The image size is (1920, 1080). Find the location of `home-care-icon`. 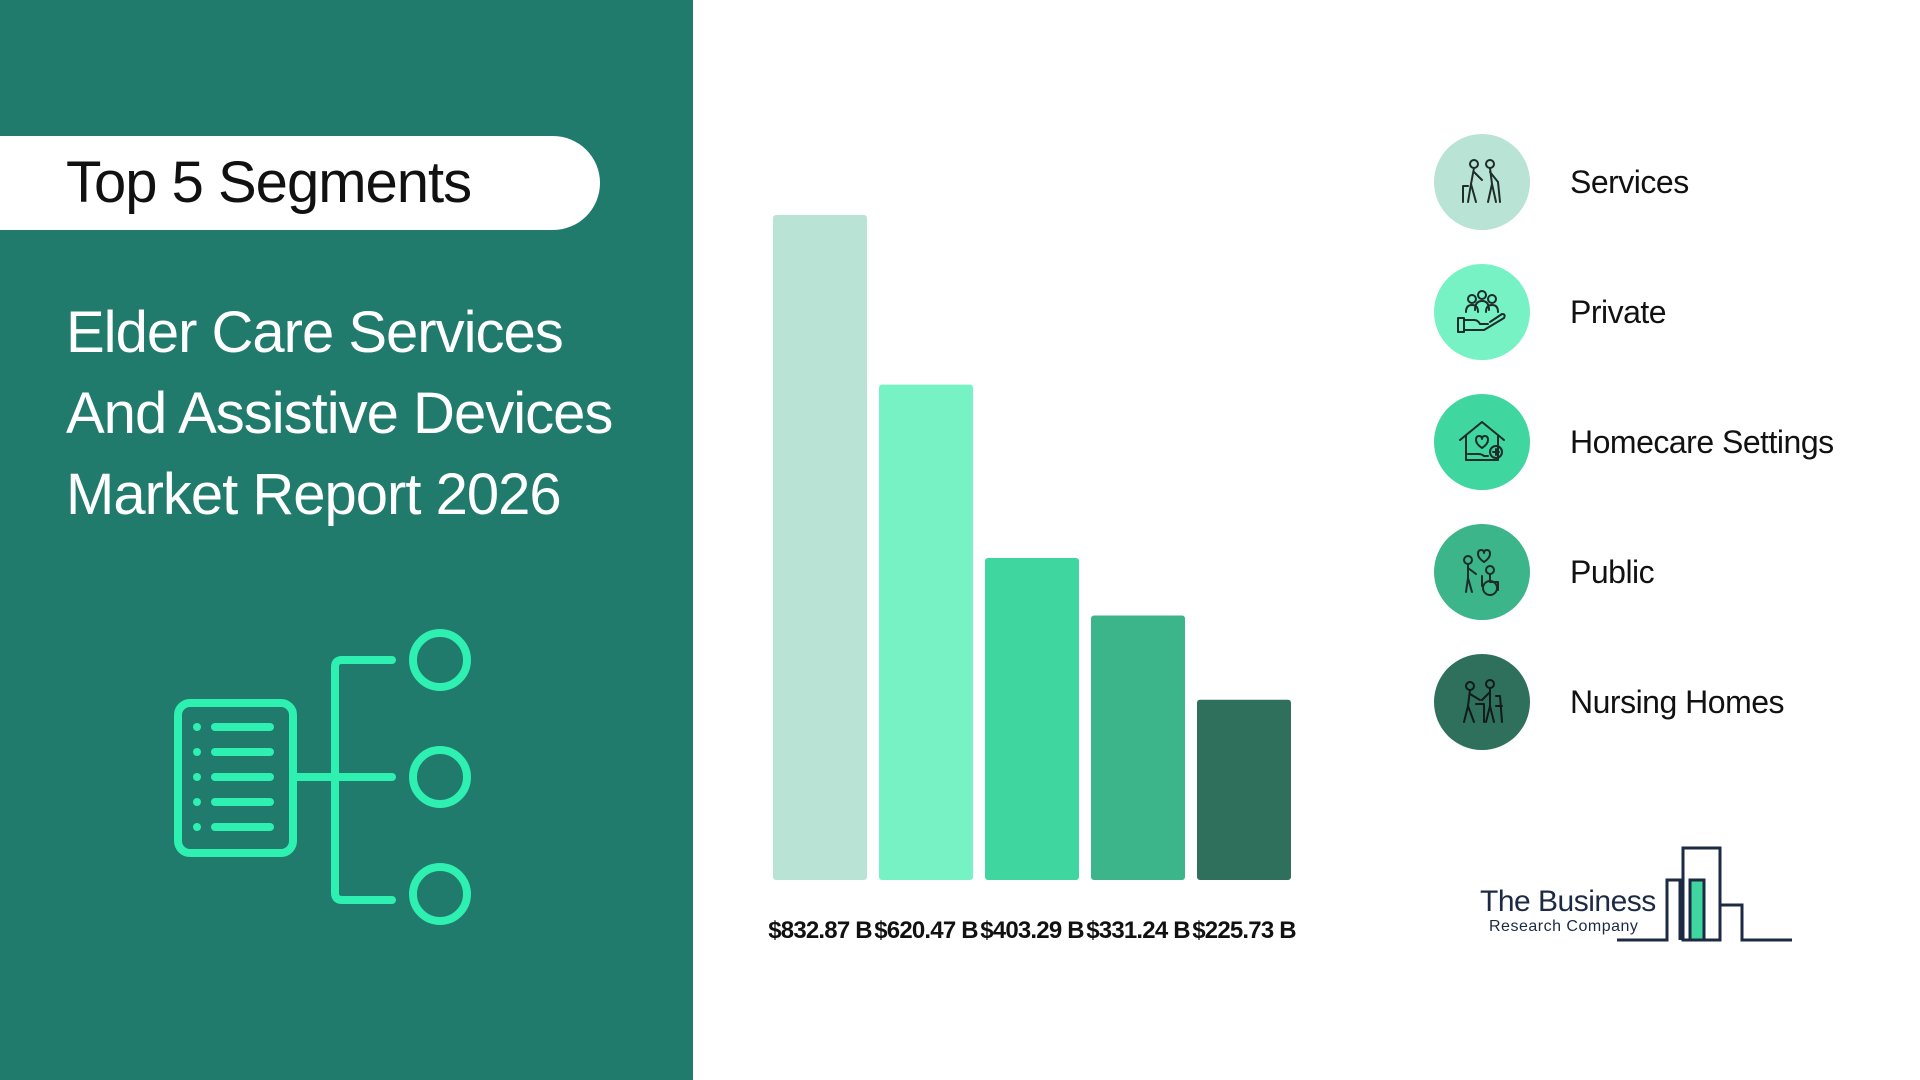

home-care-icon is located at coordinates (1482, 441).